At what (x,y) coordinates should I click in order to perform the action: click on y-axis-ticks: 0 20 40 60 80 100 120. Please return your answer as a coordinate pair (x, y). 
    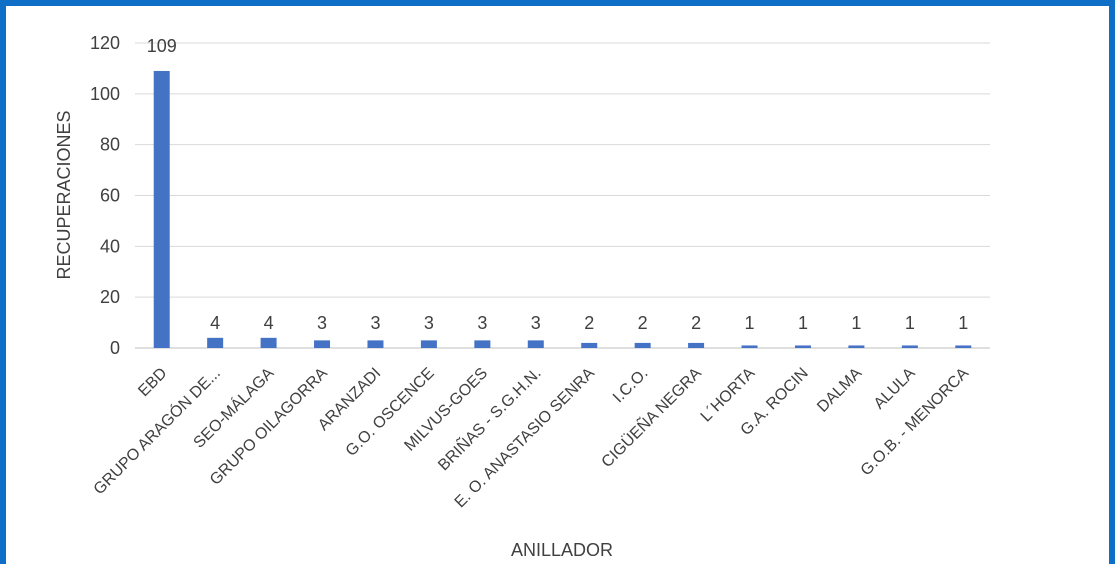
    Looking at the image, I should click on (105, 195).